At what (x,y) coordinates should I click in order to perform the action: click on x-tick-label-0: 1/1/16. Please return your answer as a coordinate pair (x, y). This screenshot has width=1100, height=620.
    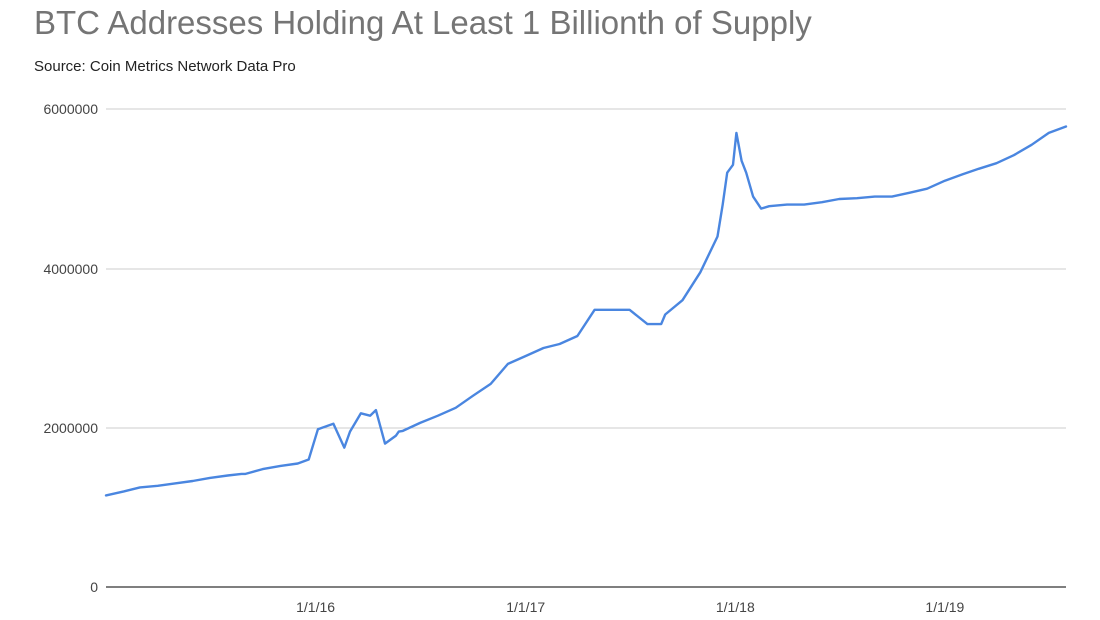
    Looking at the image, I should click on (315, 607).